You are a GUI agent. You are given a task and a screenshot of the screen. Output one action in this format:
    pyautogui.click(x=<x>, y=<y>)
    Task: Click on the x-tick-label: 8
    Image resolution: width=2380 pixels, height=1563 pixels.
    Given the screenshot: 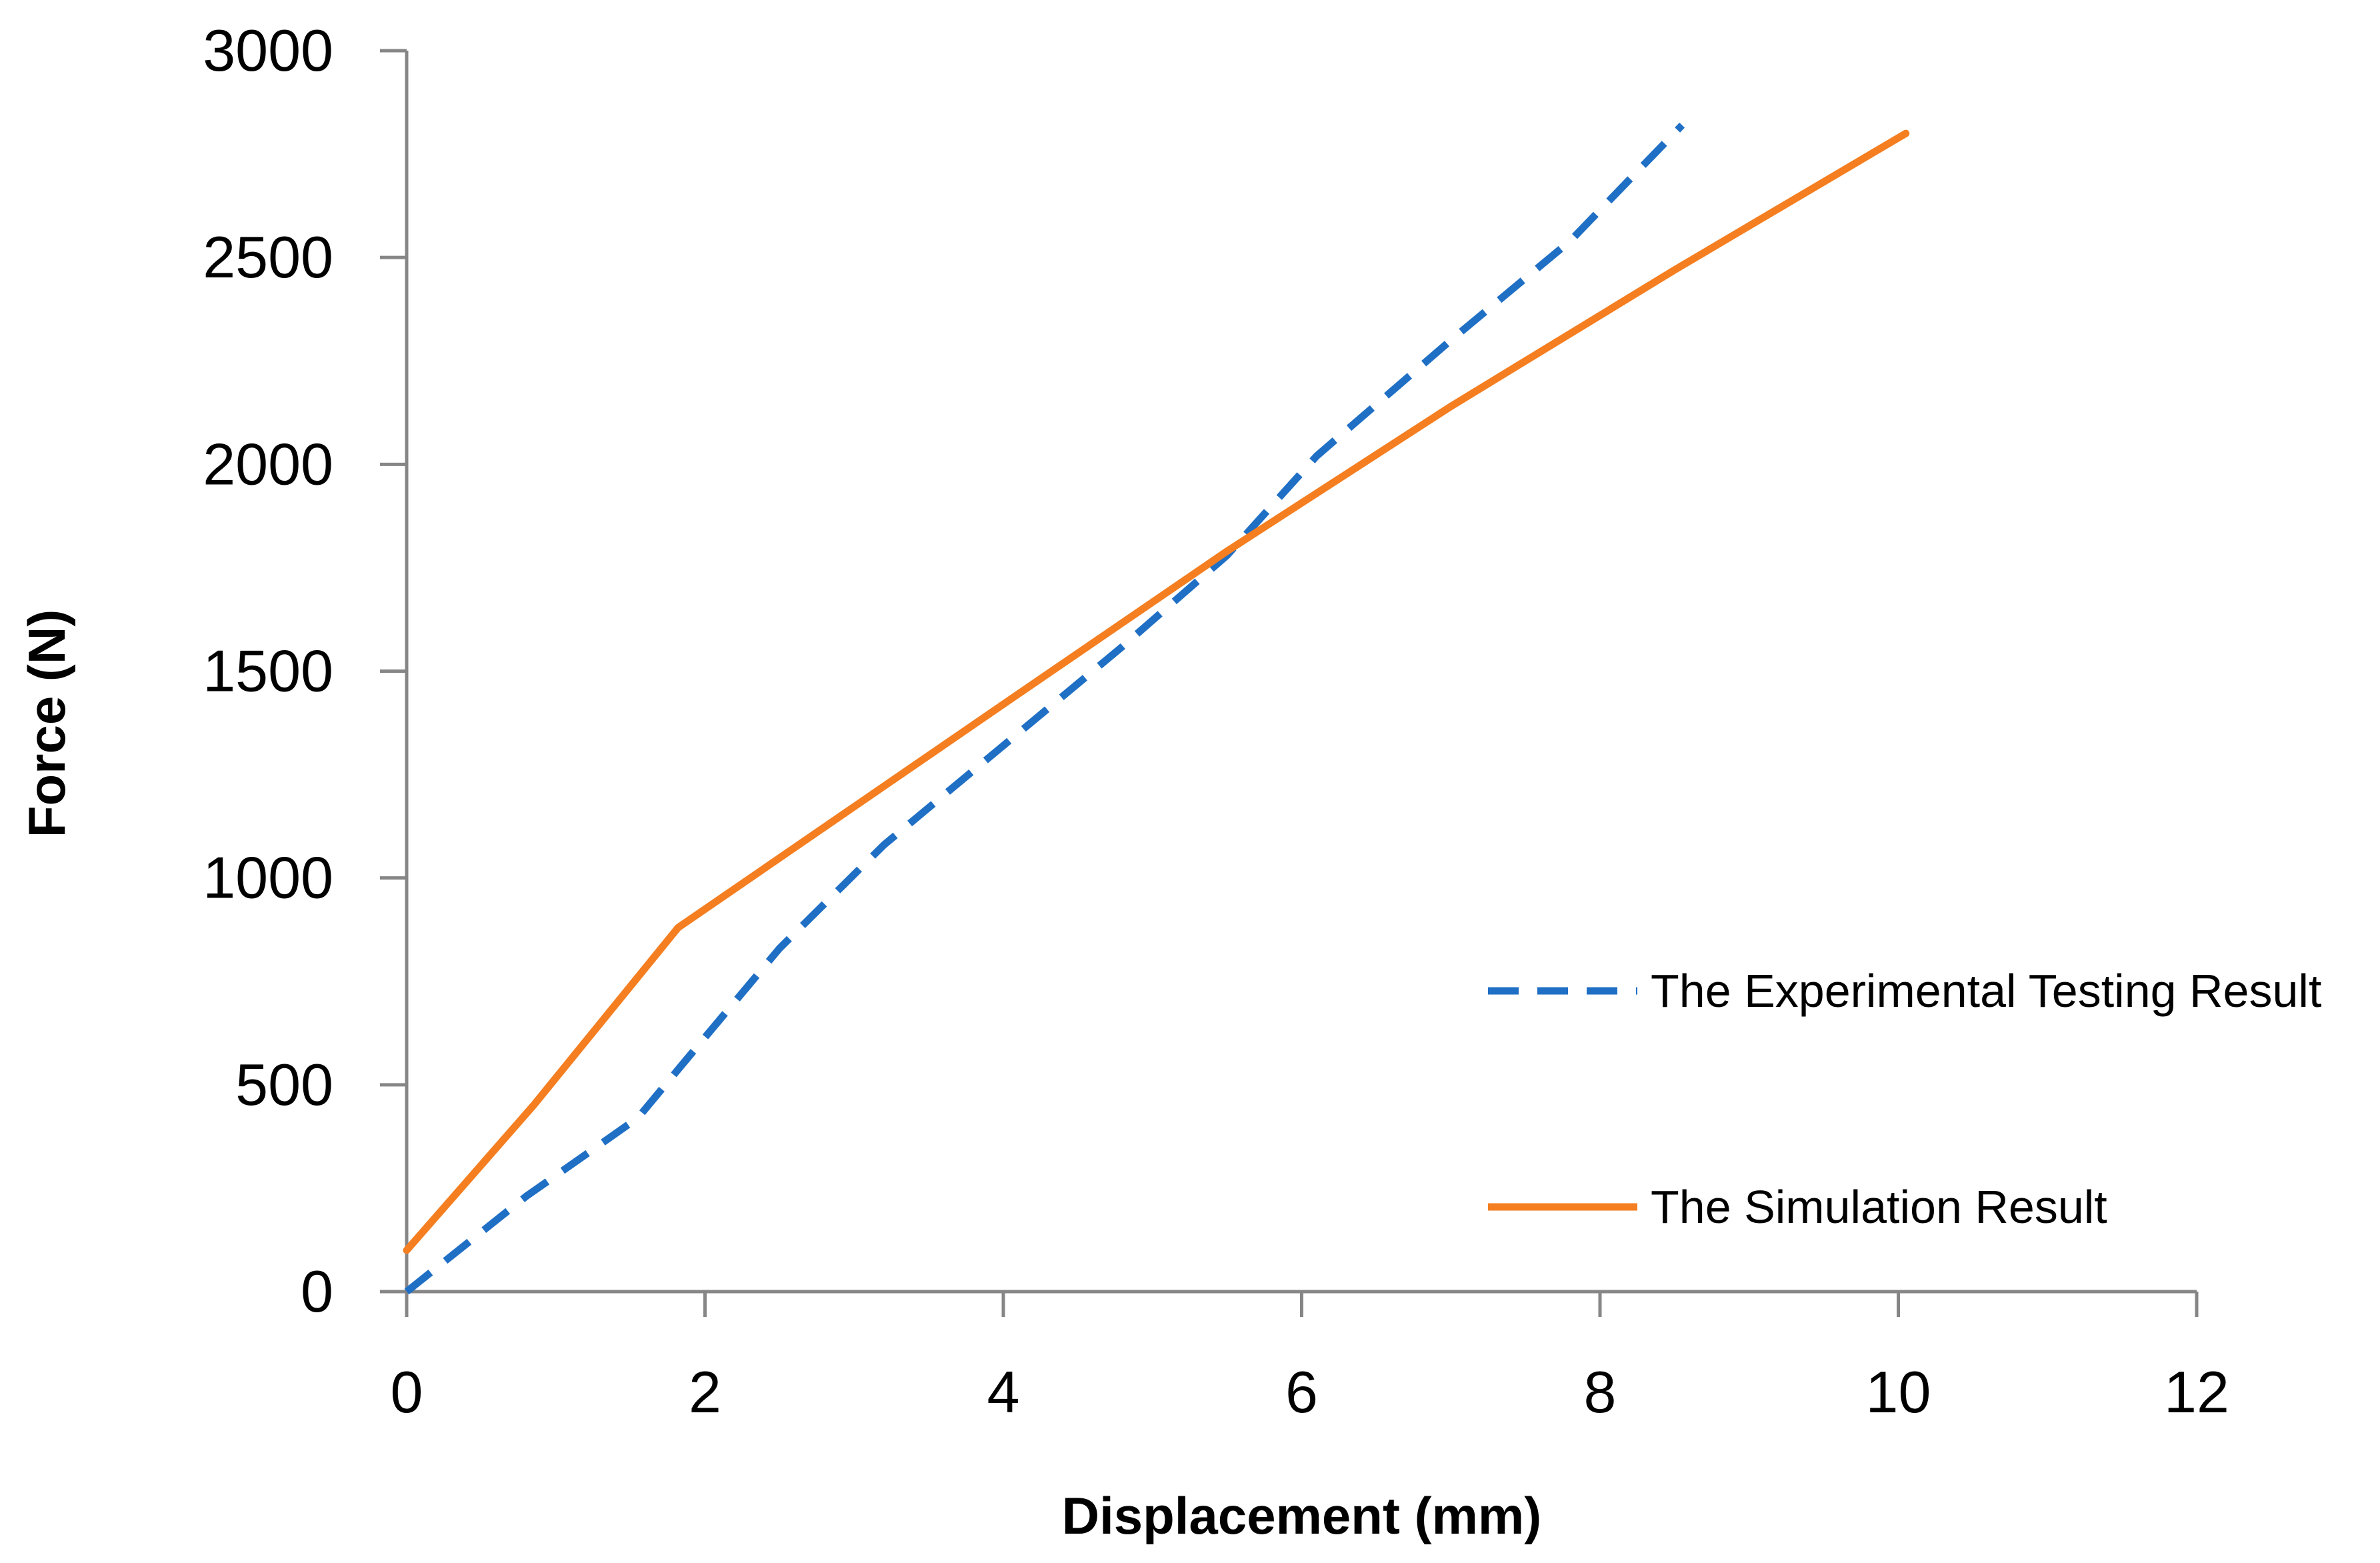 What is the action you would take?
    pyautogui.click(x=1600, y=1392)
    